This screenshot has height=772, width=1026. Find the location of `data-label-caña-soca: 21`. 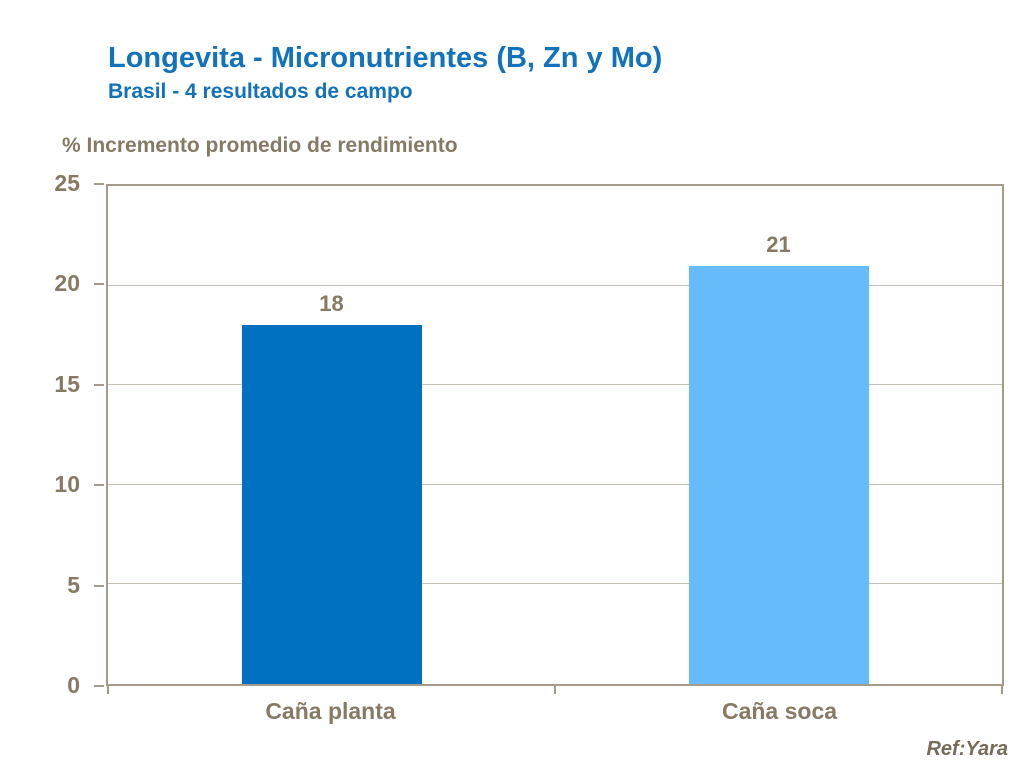

data-label-caña-soca: 21 is located at coordinates (778, 244).